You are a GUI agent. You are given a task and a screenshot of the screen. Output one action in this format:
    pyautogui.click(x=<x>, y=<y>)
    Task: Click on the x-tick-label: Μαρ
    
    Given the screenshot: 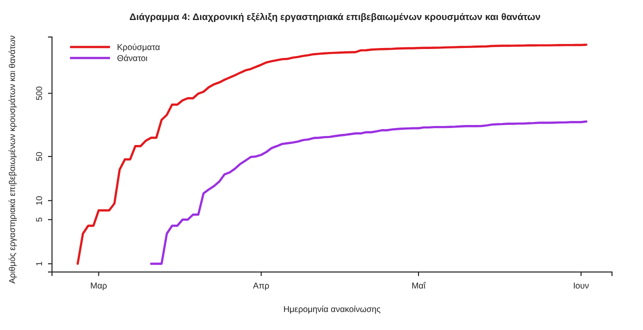 What is the action you would take?
    pyautogui.click(x=99, y=285)
    